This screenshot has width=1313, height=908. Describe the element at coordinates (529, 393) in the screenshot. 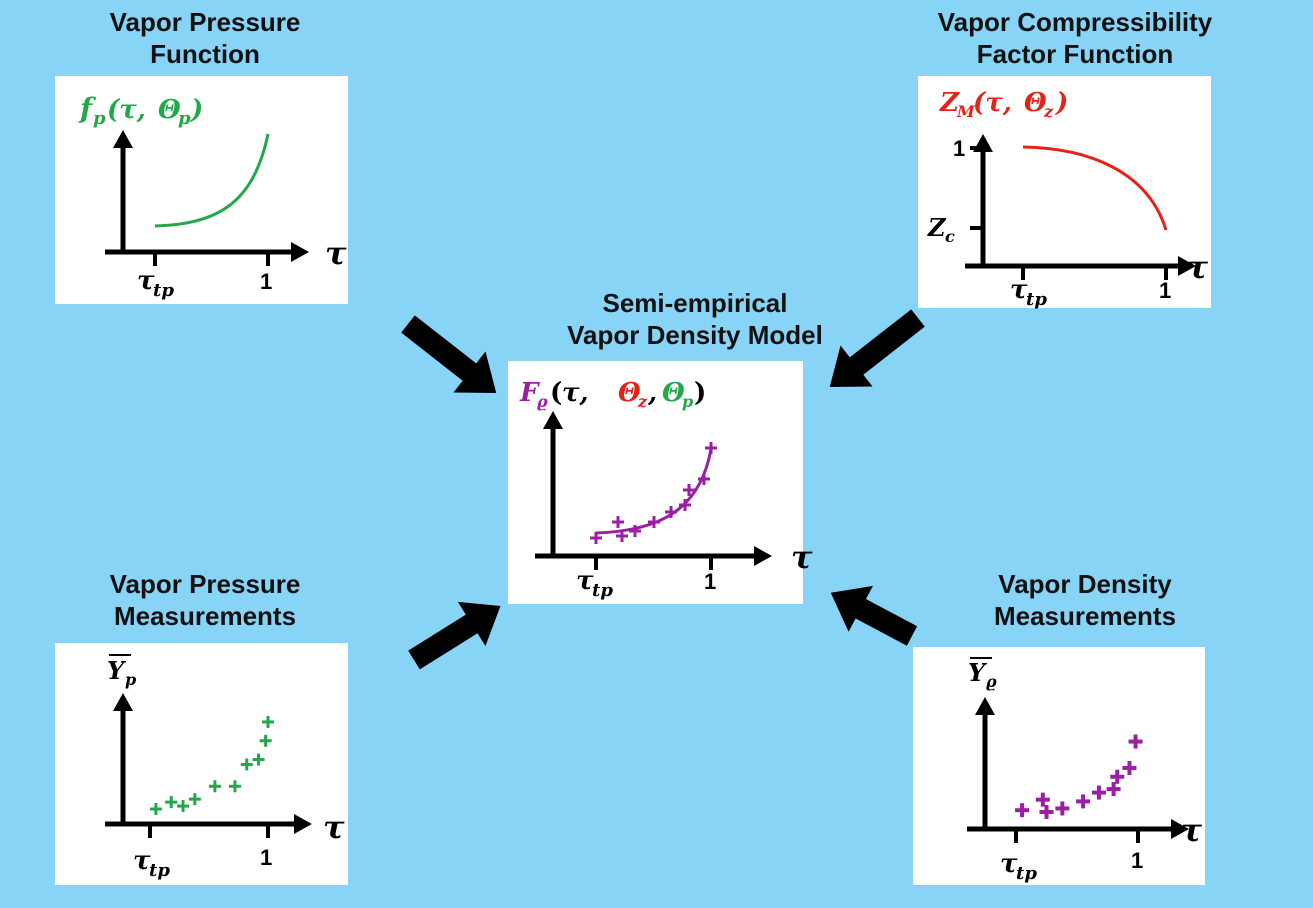

I see `func-label-letter: F` at that location.